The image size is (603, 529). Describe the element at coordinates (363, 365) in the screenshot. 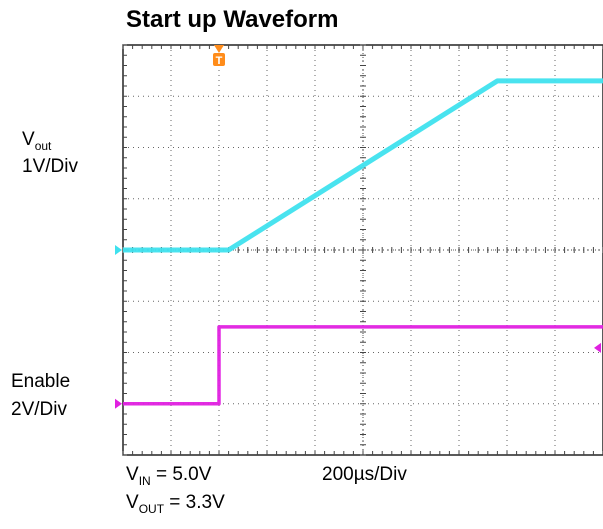

I see `enable-trace` at that location.